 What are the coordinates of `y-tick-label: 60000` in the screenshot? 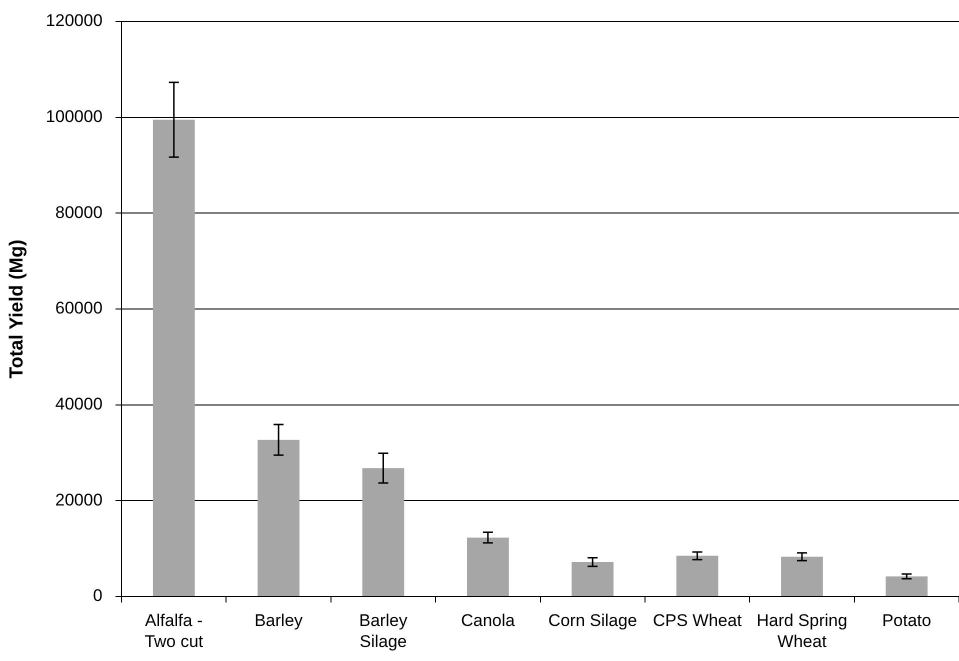 It's located at (79, 308).